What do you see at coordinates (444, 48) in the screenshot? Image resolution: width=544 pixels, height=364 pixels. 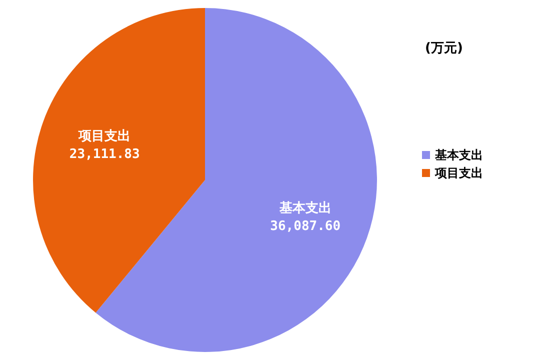 I see `annotation: (万元)` at bounding box center [444, 48].